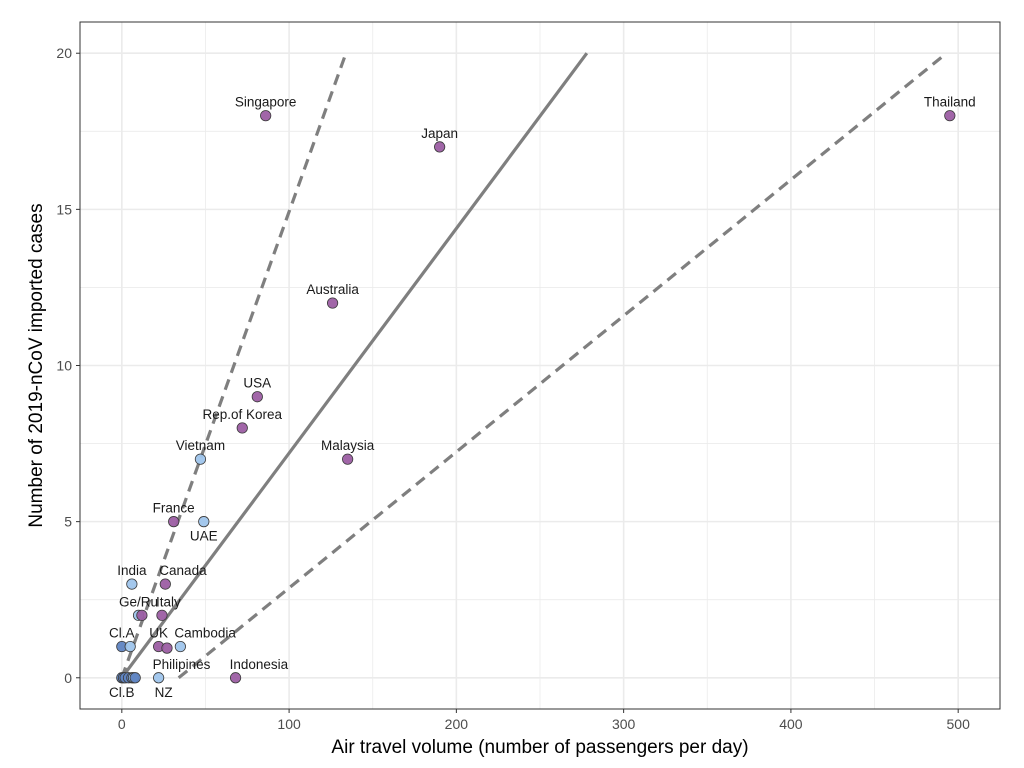  Describe the element at coordinates (64, 366) in the screenshot. I see `y-tick-label: 10` at that location.